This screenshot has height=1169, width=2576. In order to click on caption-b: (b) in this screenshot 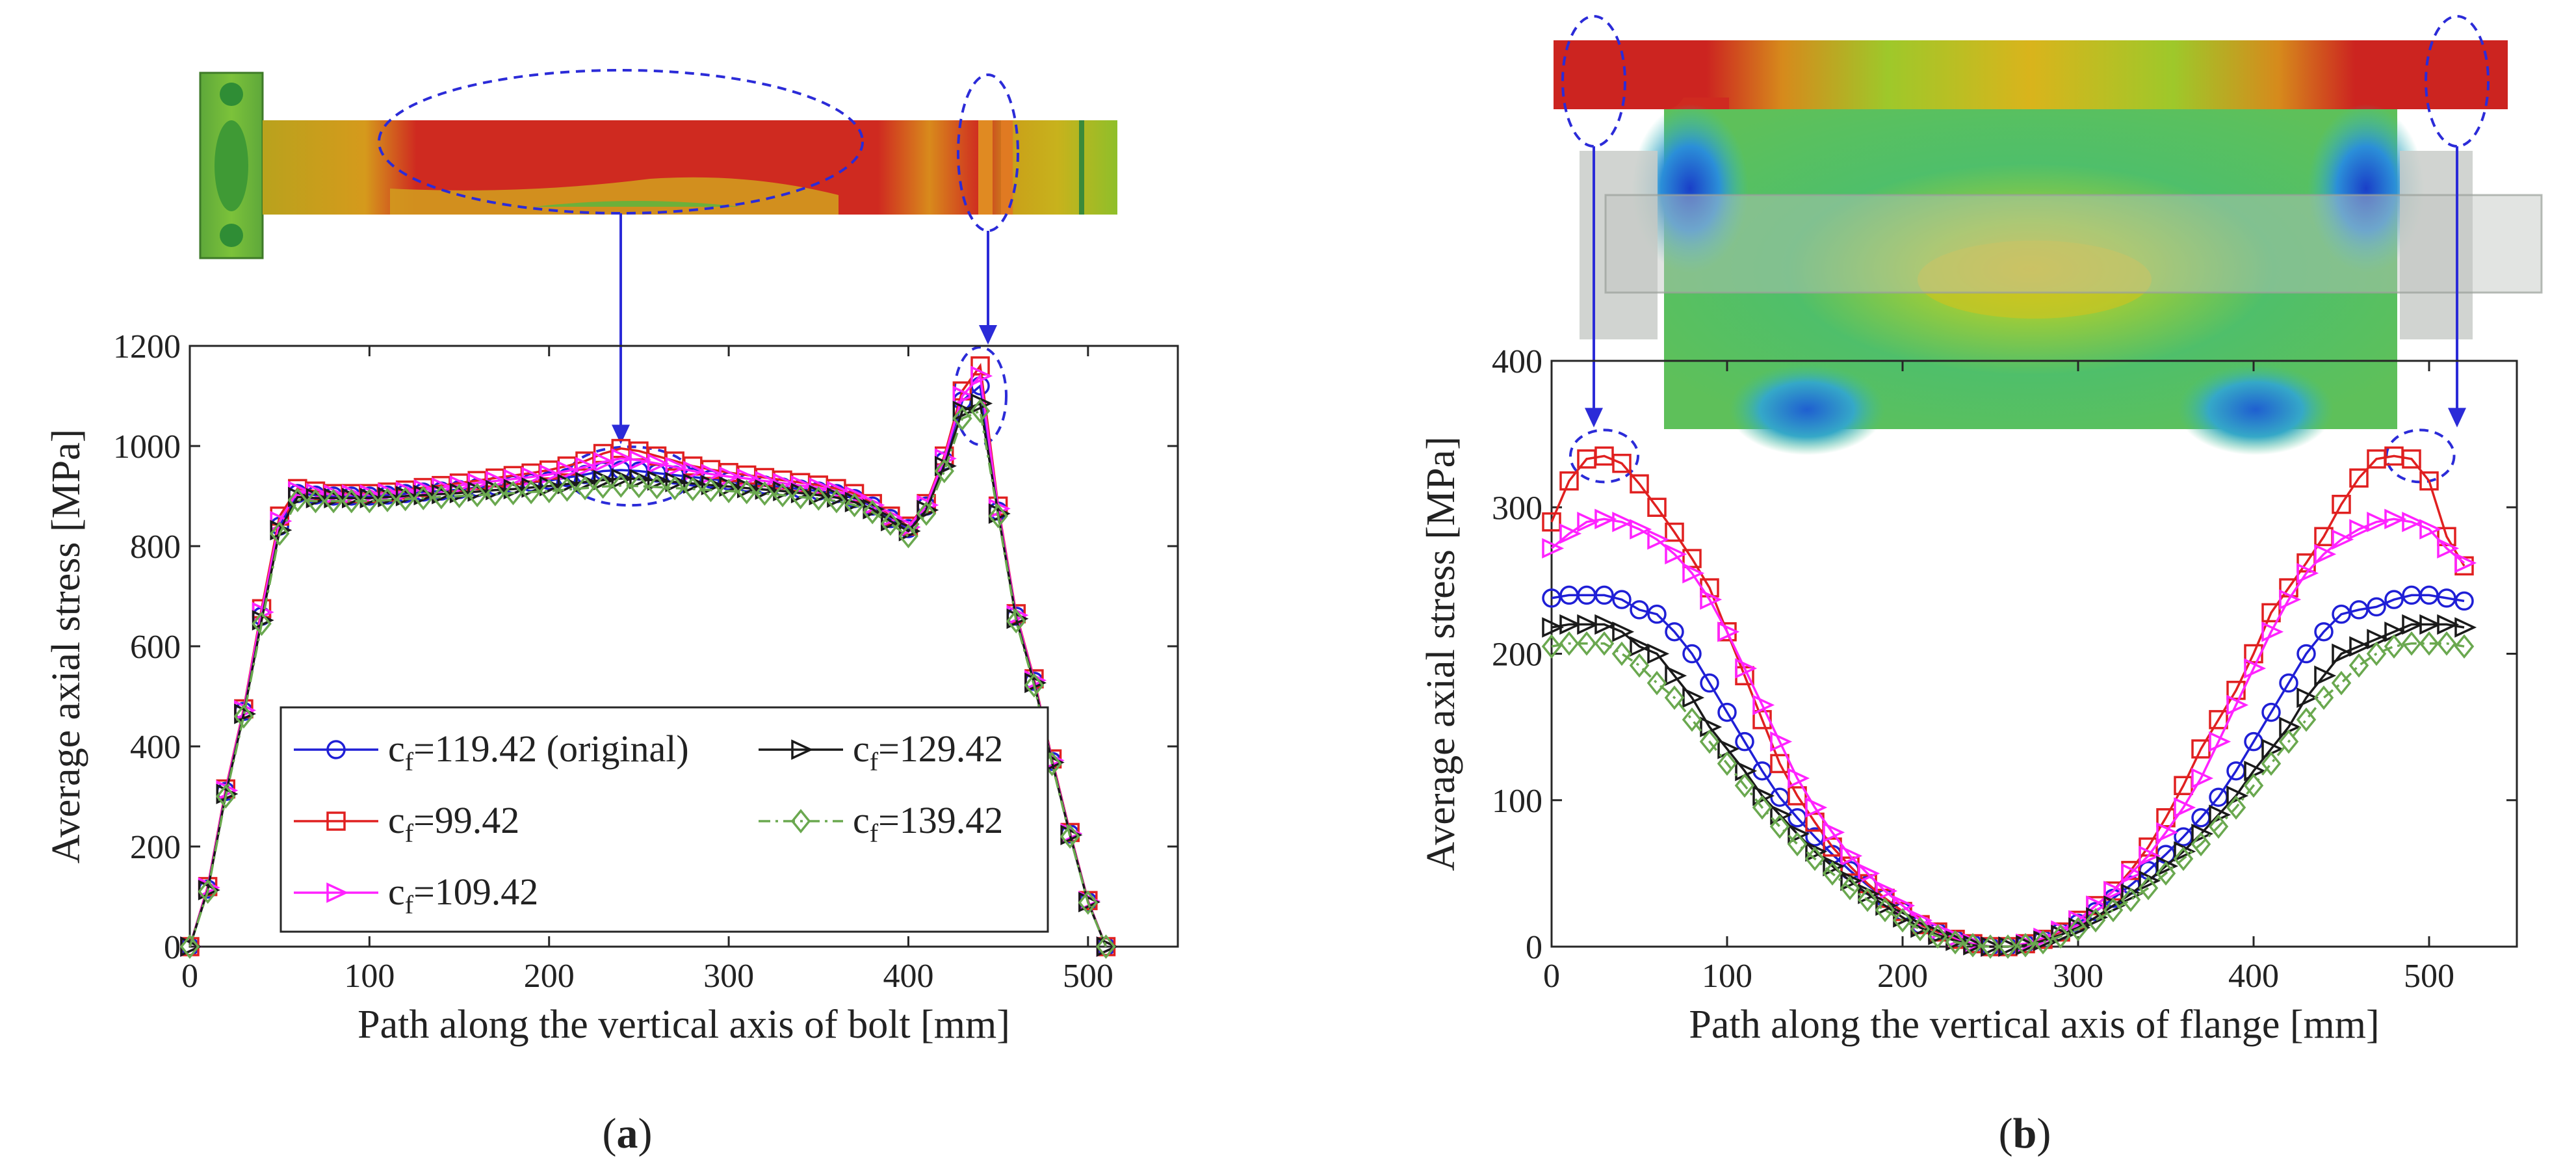, I will do `click(2025, 1133)`.